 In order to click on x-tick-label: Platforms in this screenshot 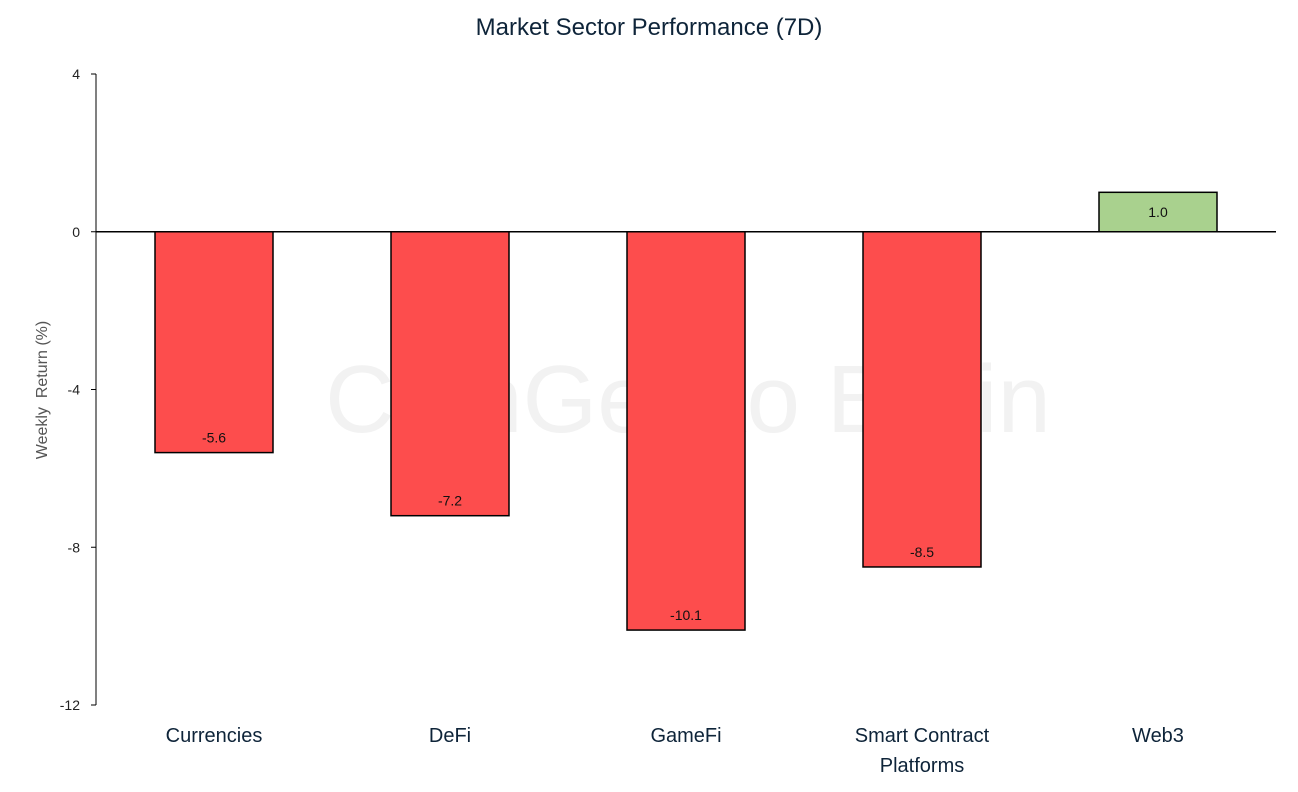, I will do `click(922, 766)`.